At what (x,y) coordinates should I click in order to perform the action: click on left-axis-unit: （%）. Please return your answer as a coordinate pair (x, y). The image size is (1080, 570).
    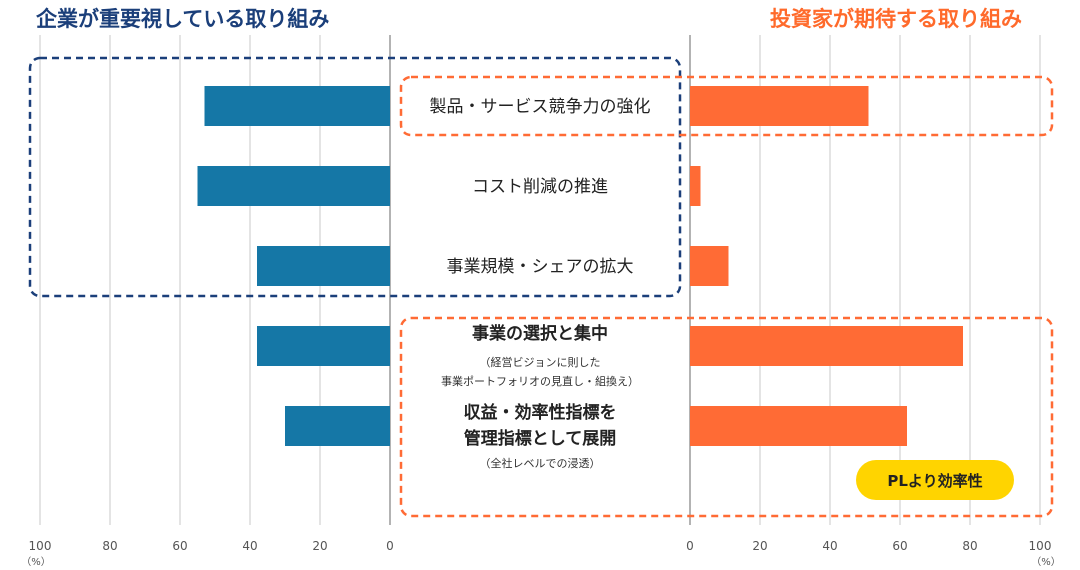
    Looking at the image, I should click on (36, 562).